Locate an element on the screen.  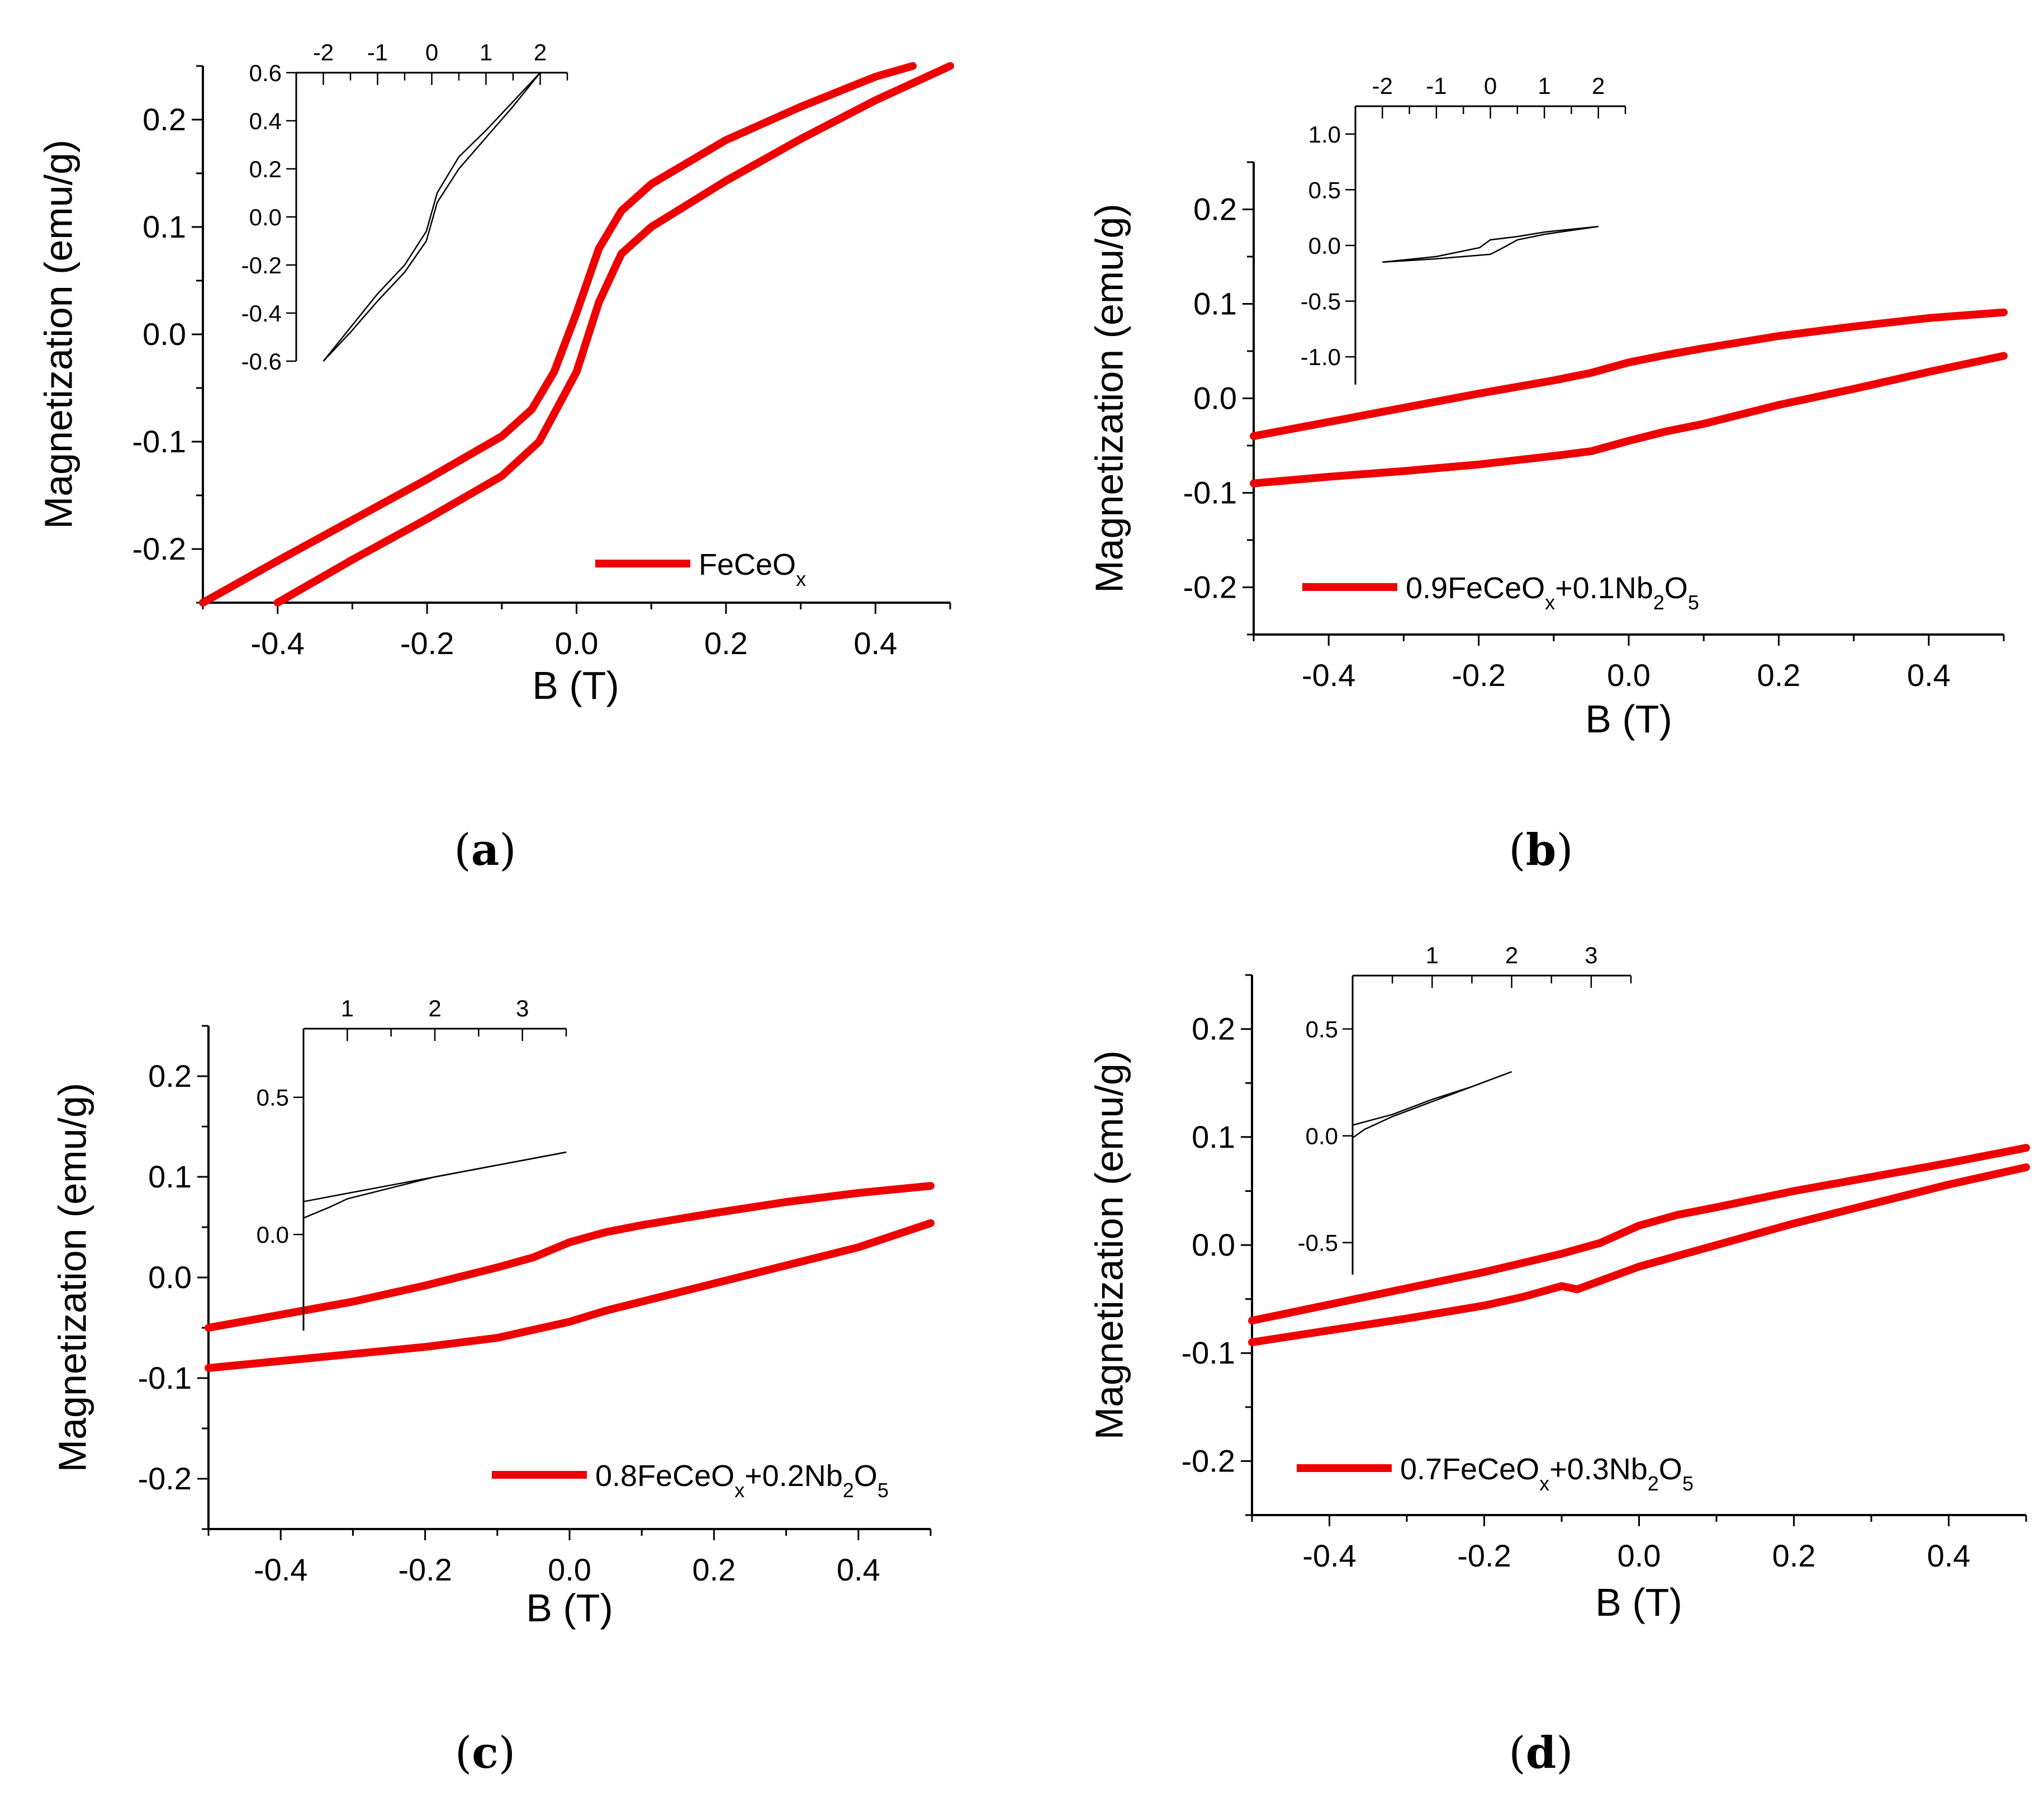
inset-plot: -2 -1 0 1 2 -0.6 -0.4 -0.2 0.0 0.2 0.4 0.6 is located at coordinates (404, 207).